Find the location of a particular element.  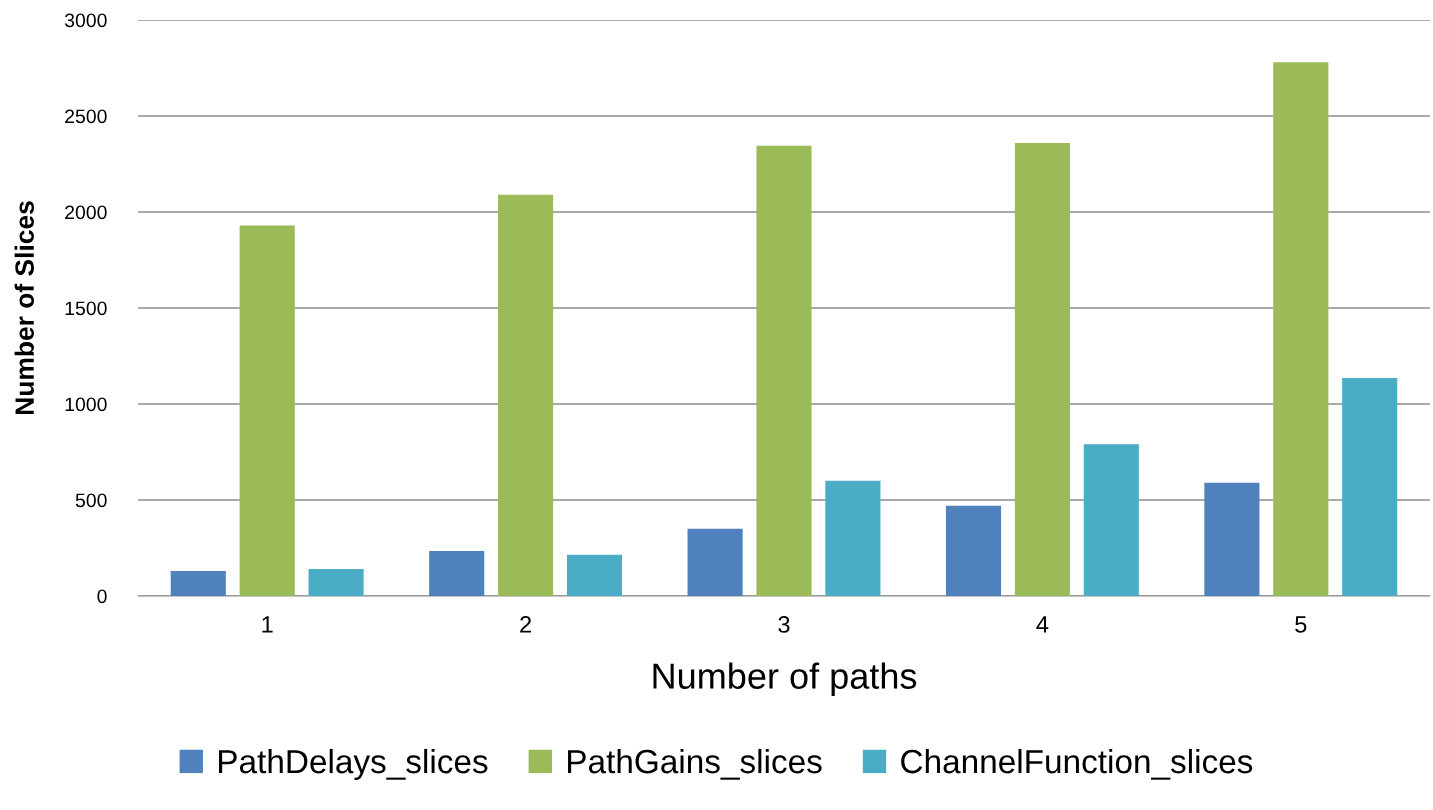

y-tick-label: 0 is located at coordinates (102, 596).